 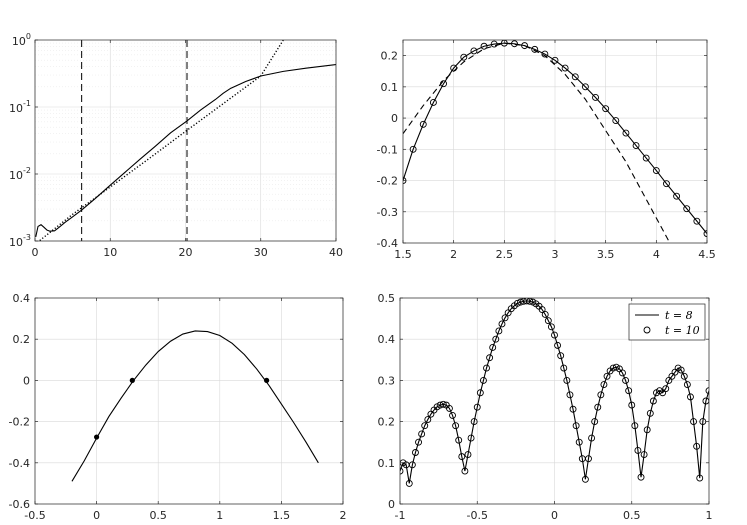 I want to click on y-tick-label: -0.1, so click(x=387, y=149).